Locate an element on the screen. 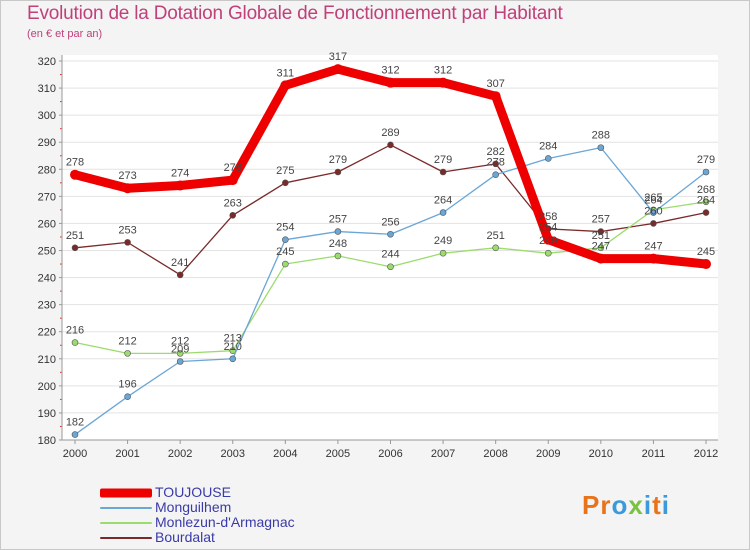  data-label: 284 is located at coordinates (548, 146).